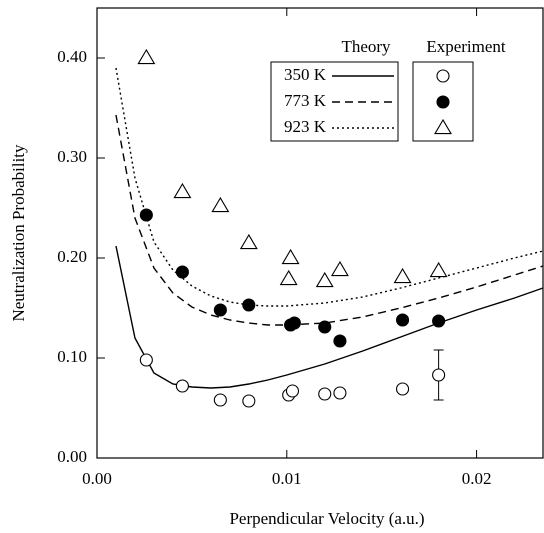 The width and height of the screenshot is (544, 533). Describe the element at coordinates (18, 233) in the screenshot. I see `y-axis-label: Neutralization Probability` at that location.